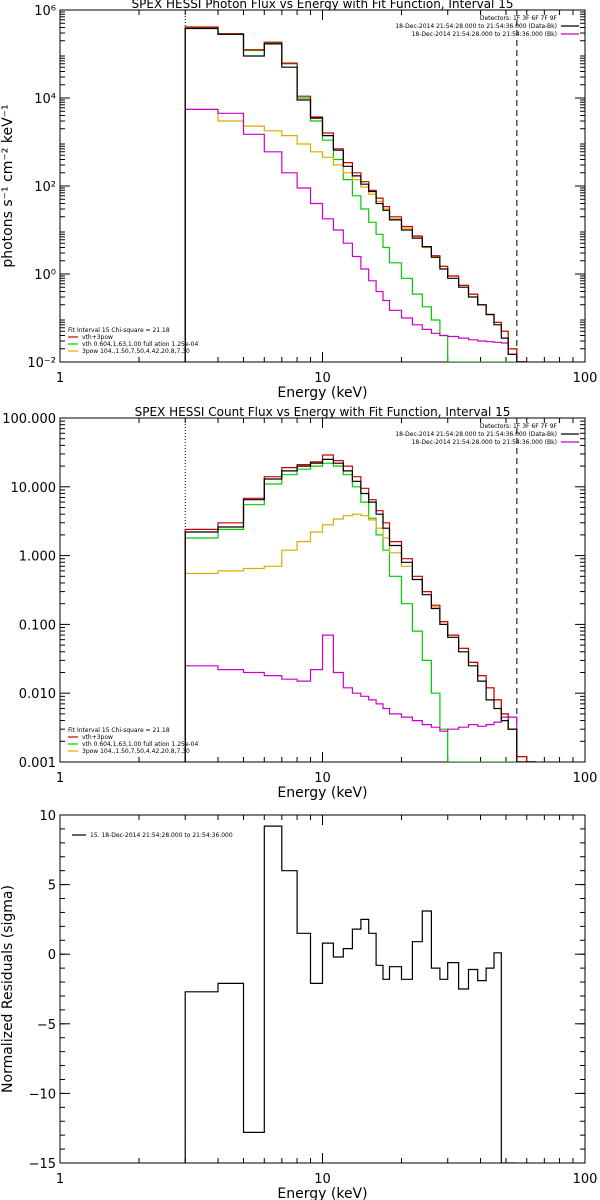 The height and width of the screenshot is (1200, 600). I want to click on y-tick-label: 100.000, so click(29, 419).